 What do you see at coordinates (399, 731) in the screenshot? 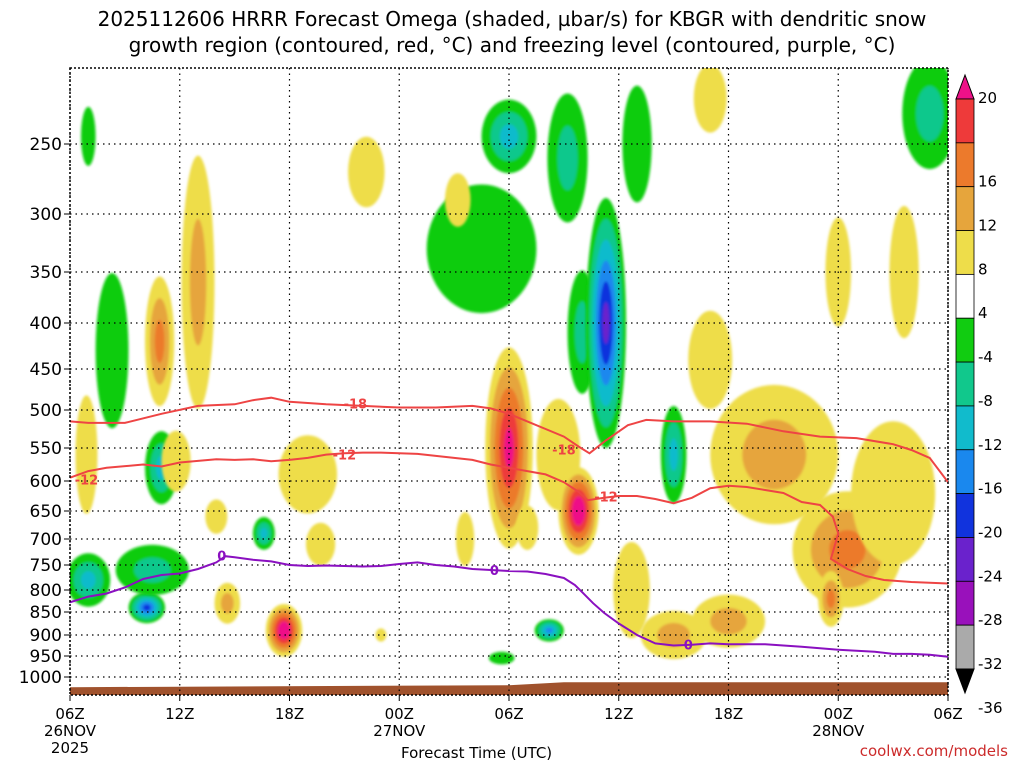
I see `x-tick-date: 27NOV` at bounding box center [399, 731].